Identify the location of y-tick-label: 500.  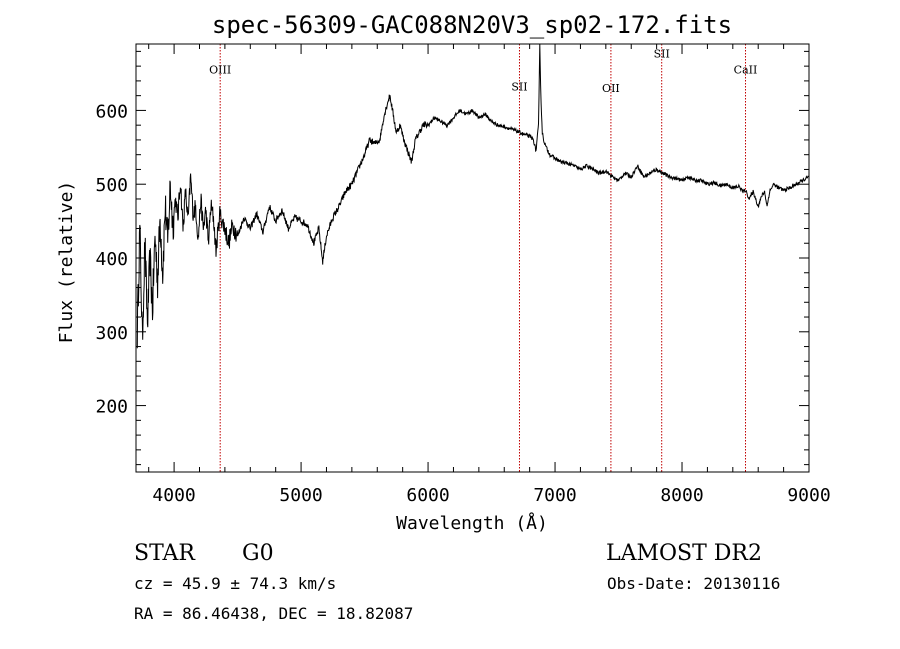
(111, 185).